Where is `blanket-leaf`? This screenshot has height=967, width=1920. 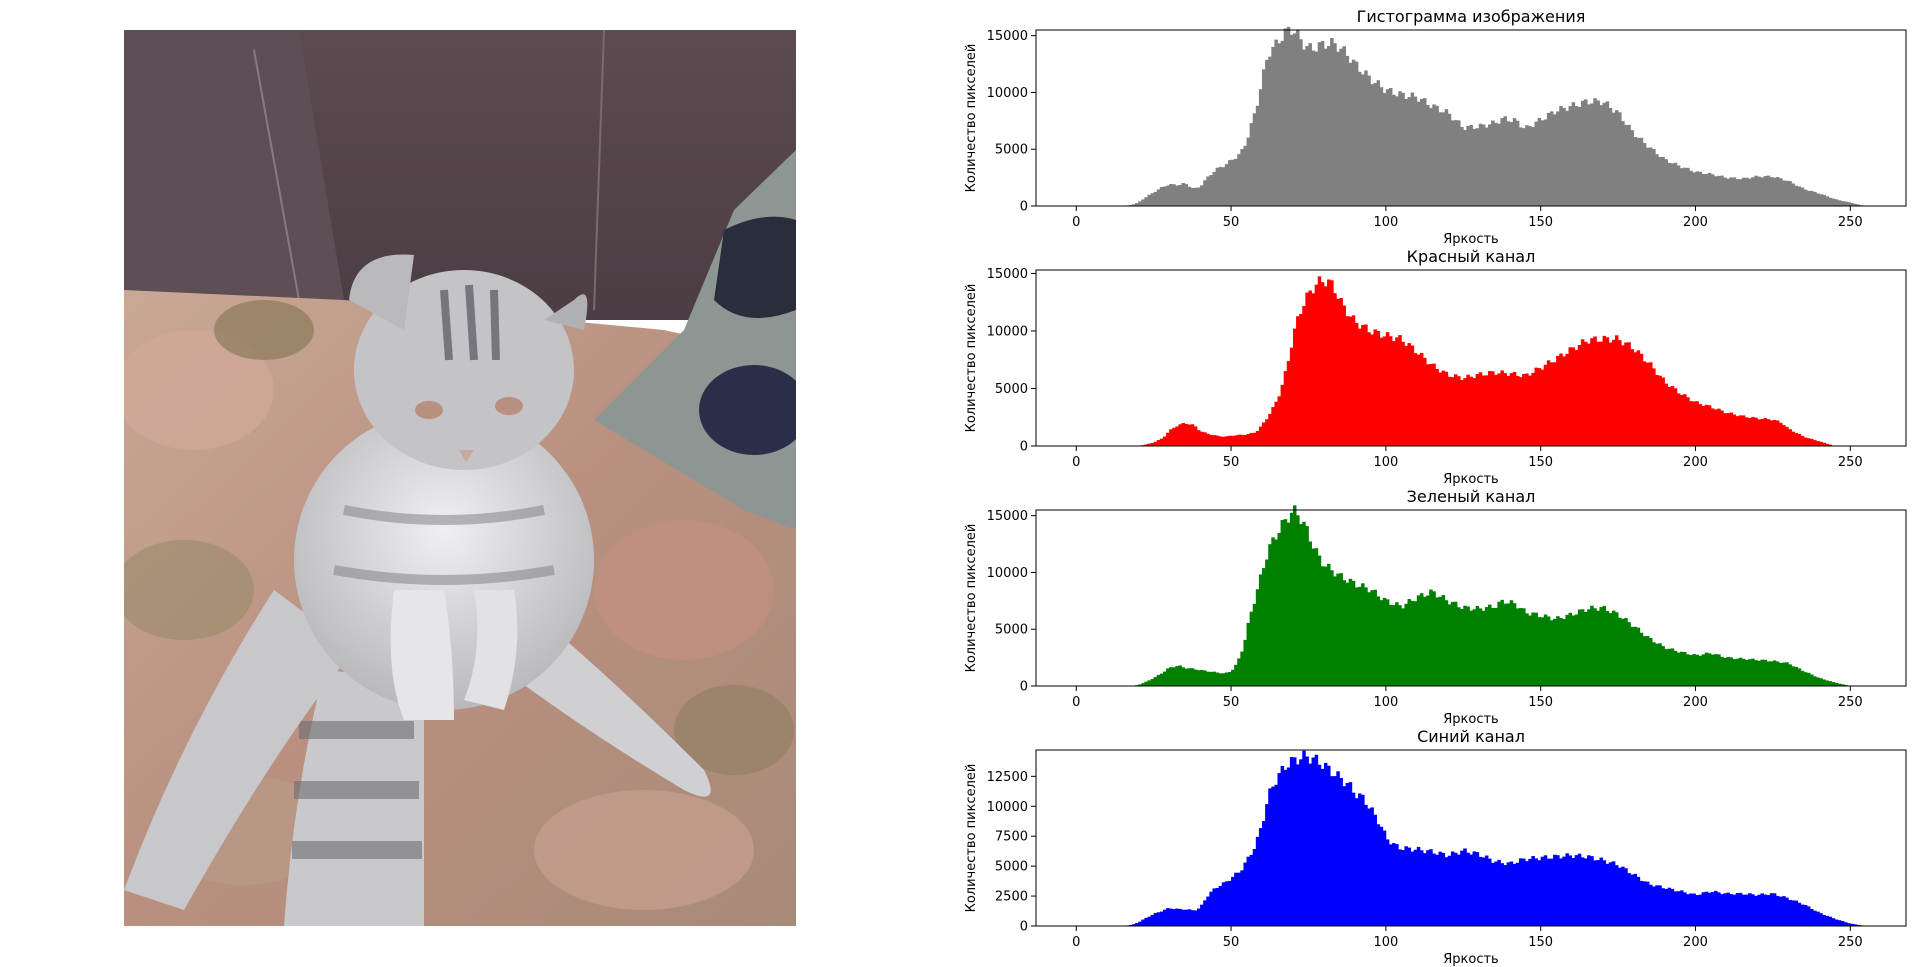
blanket-leaf is located at coordinates (734, 730).